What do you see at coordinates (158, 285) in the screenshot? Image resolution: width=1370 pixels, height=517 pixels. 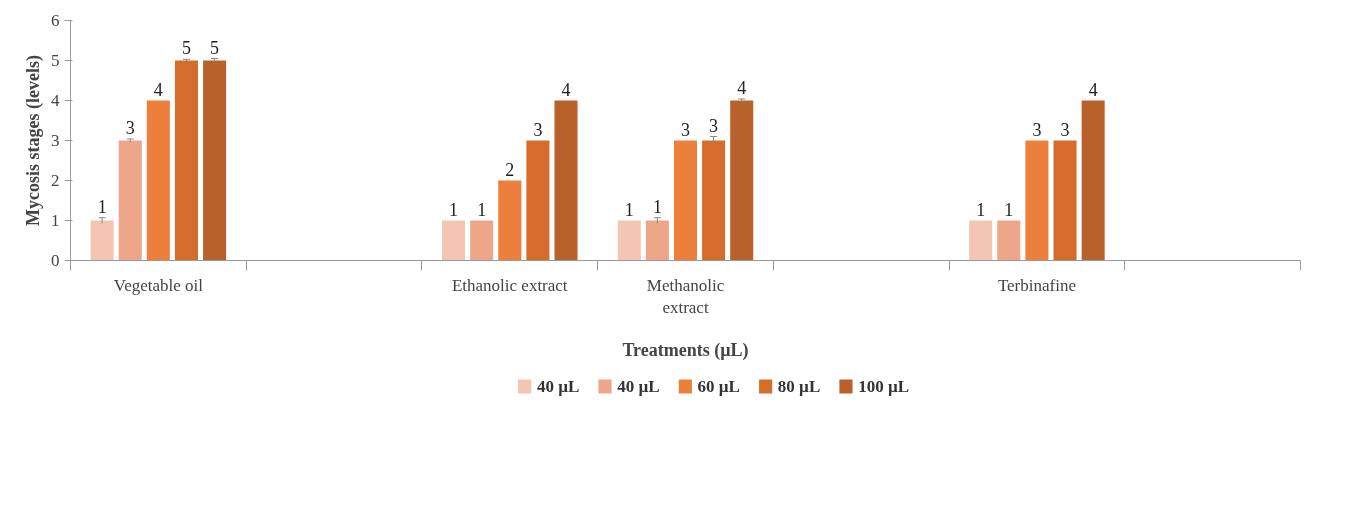 I see `x-tick-label: Vegetable oil` at bounding box center [158, 285].